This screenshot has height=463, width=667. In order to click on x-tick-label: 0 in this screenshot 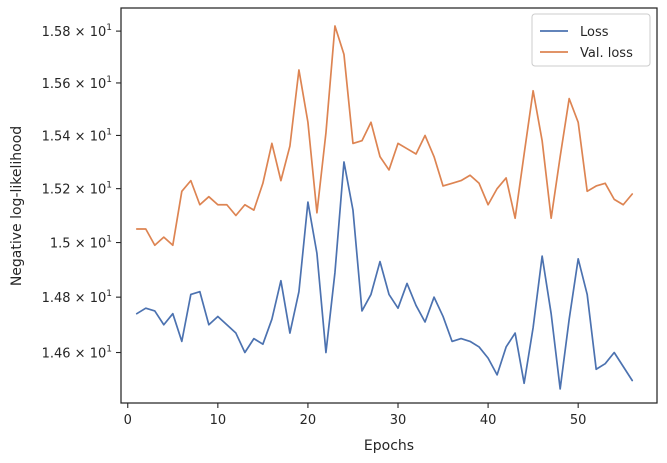, I will do `click(128, 420)`.